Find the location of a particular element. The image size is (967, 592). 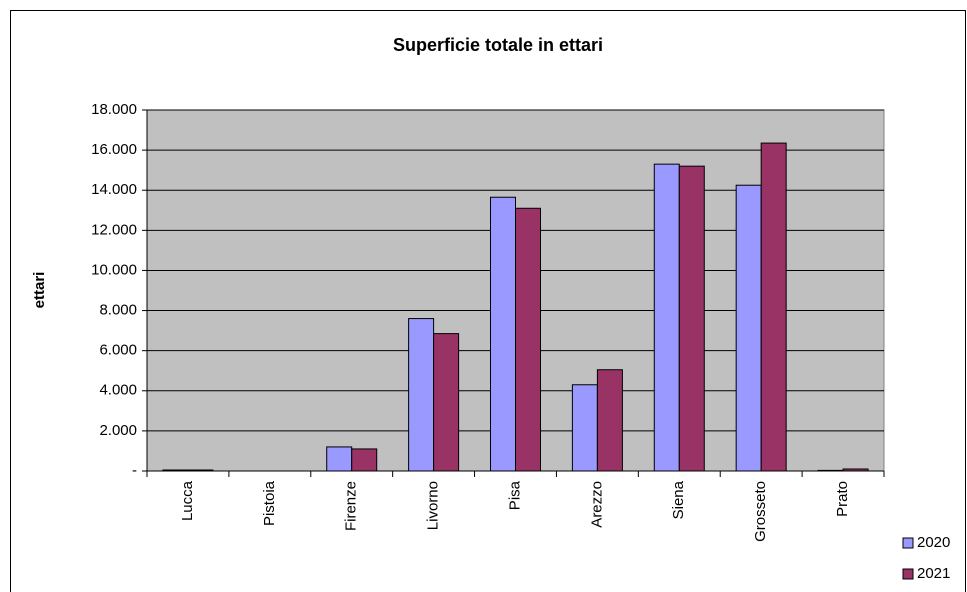

y-tick-label: 10.000 is located at coordinates (114, 269).